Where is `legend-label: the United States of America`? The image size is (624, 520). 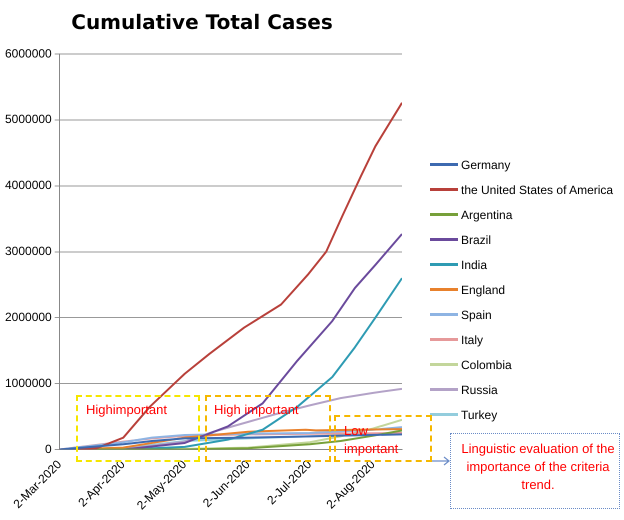
legend-label: the United States of America is located at coordinates (537, 189).